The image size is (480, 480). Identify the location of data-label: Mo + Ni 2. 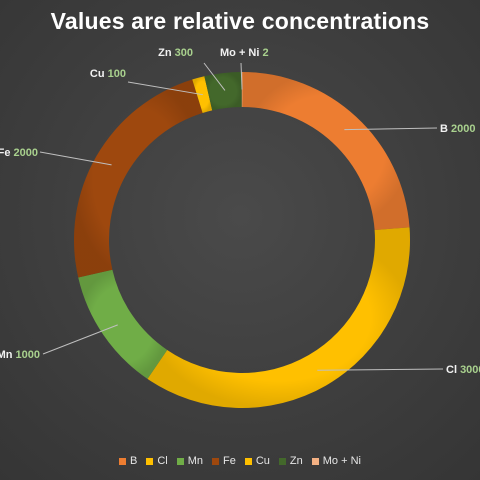
(244, 53).